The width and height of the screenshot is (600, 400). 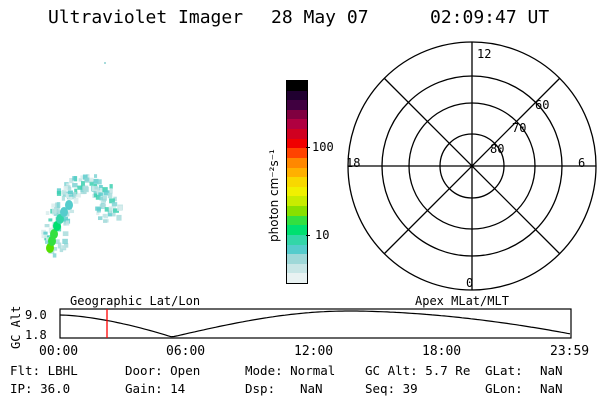 I want to click on mlt-label-18: 18, so click(x=353, y=163).